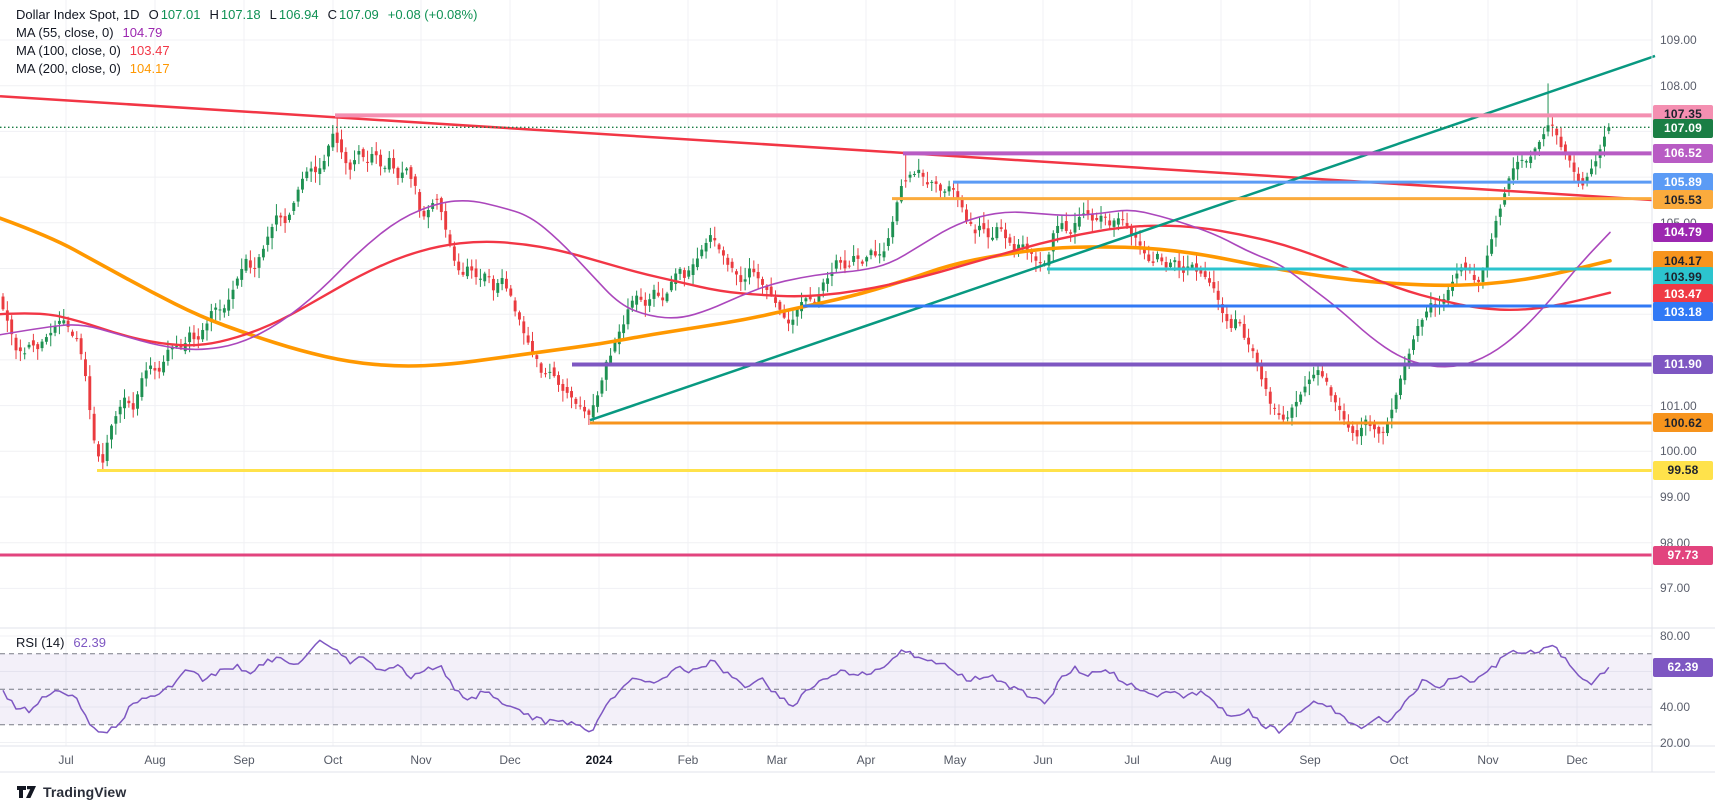  What do you see at coordinates (1683, 232) in the screenshot?
I see `price-label-badge-104.79: 104.79` at bounding box center [1683, 232].